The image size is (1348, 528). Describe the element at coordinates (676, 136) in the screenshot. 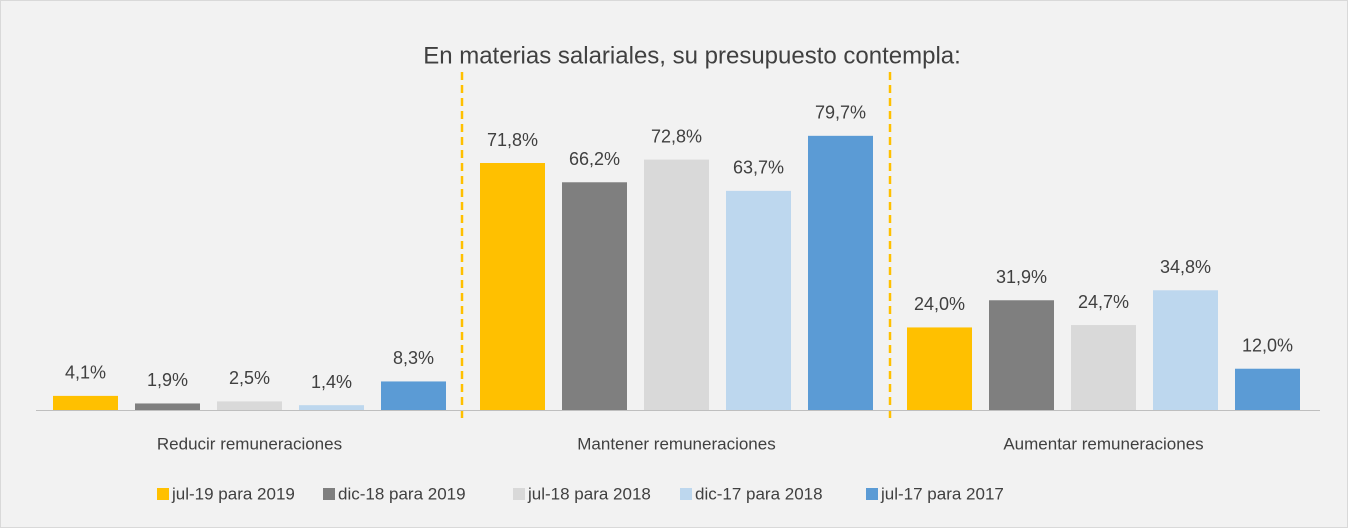

I see `value-label: 72,8%` at that location.